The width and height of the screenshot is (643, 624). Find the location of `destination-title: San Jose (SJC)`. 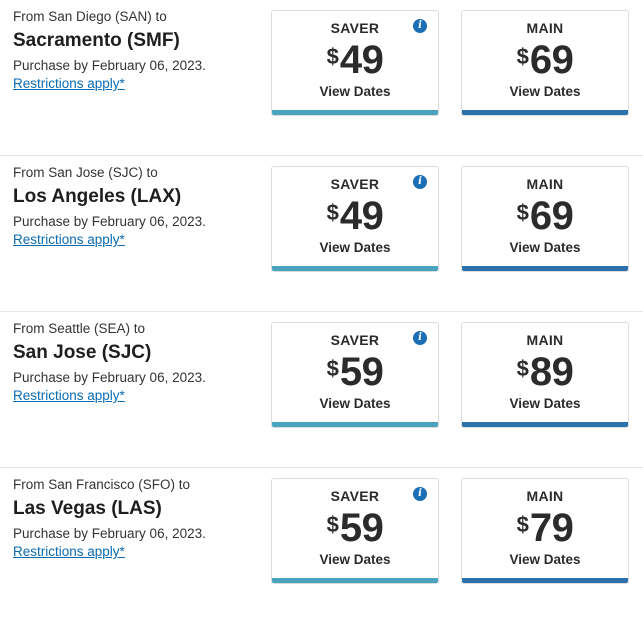

destination-title: San Jose (SJC) is located at coordinates (82, 352).